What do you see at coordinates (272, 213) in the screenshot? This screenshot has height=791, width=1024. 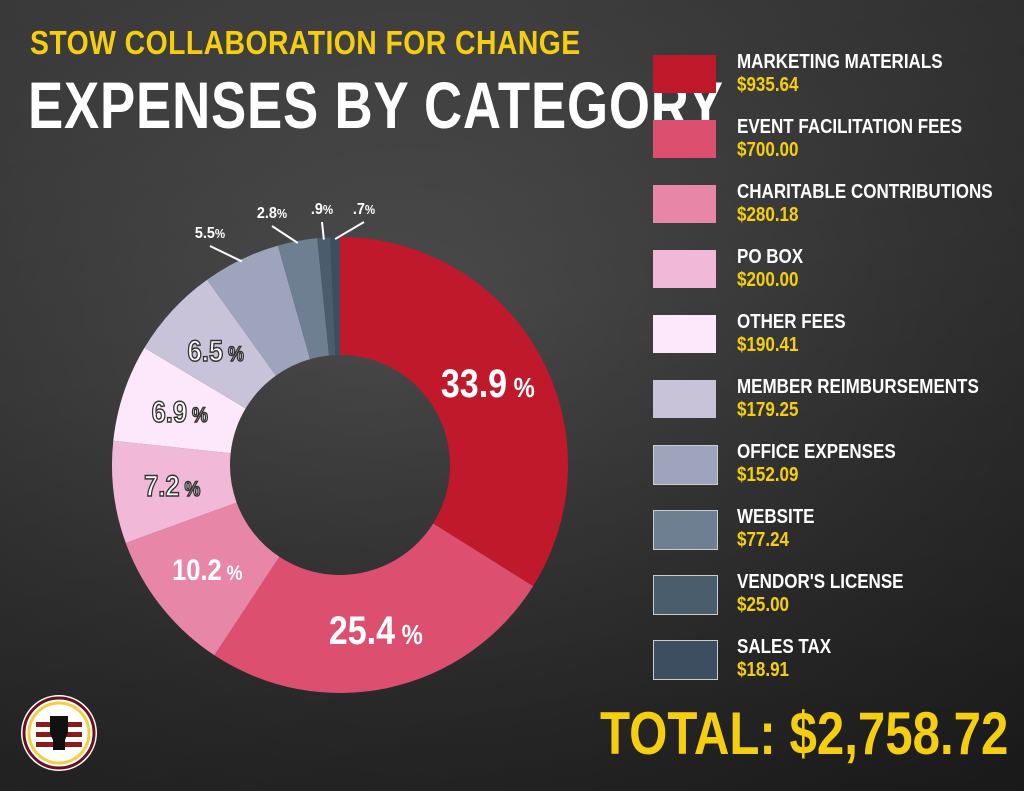 I see `percent-label-7: 2.8%` at bounding box center [272, 213].